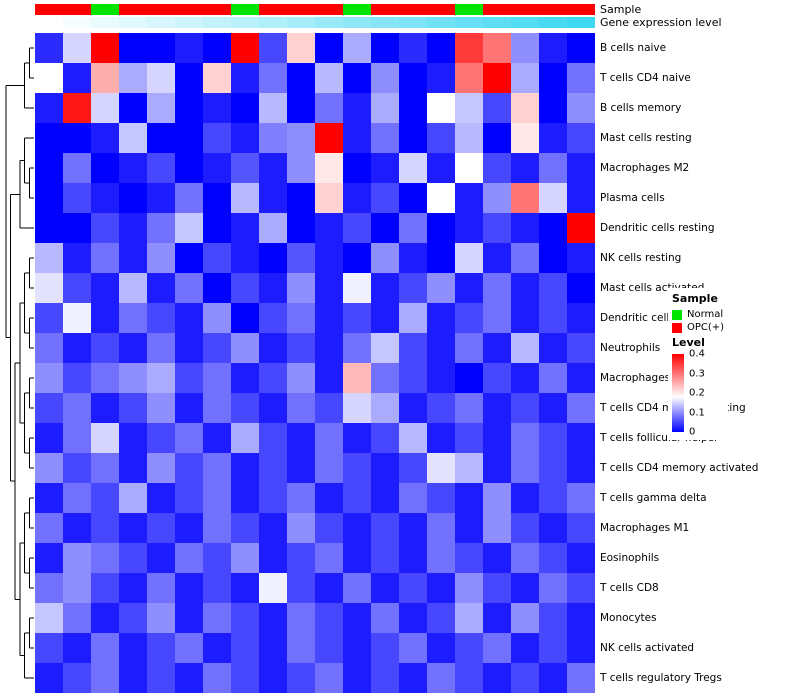  What do you see at coordinates (632, 198) in the screenshot?
I see `row-label: Plasma cells` at bounding box center [632, 198].